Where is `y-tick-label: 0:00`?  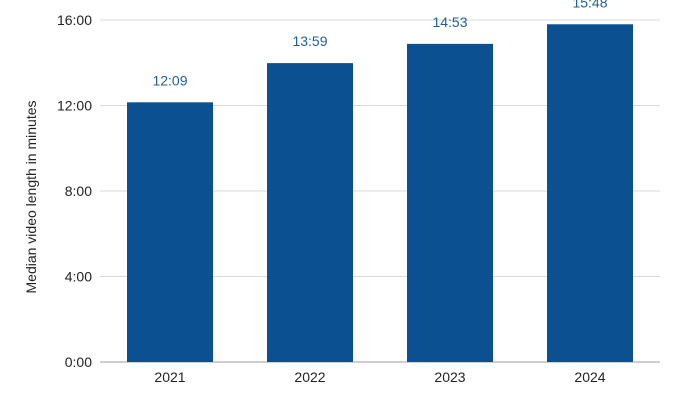 y-tick-label: 0:00 is located at coordinates (78, 362).